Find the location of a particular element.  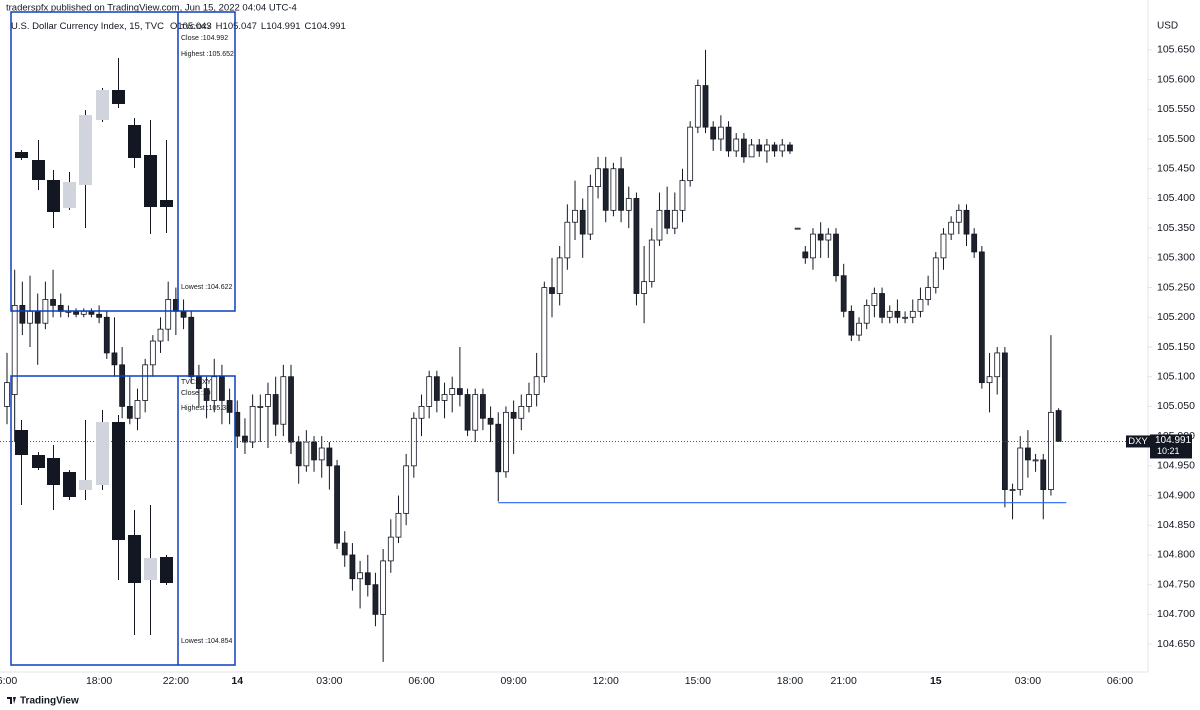

price-tag-value: 104.991 is located at coordinates (1173, 440).